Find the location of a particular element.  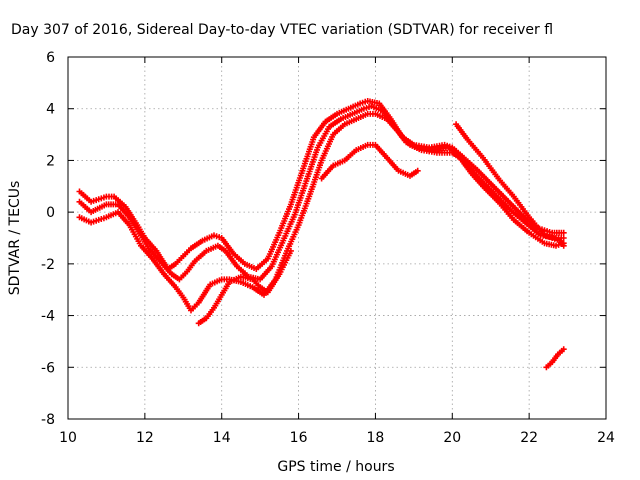

y-tick-label: 0 is located at coordinates (50, 213).